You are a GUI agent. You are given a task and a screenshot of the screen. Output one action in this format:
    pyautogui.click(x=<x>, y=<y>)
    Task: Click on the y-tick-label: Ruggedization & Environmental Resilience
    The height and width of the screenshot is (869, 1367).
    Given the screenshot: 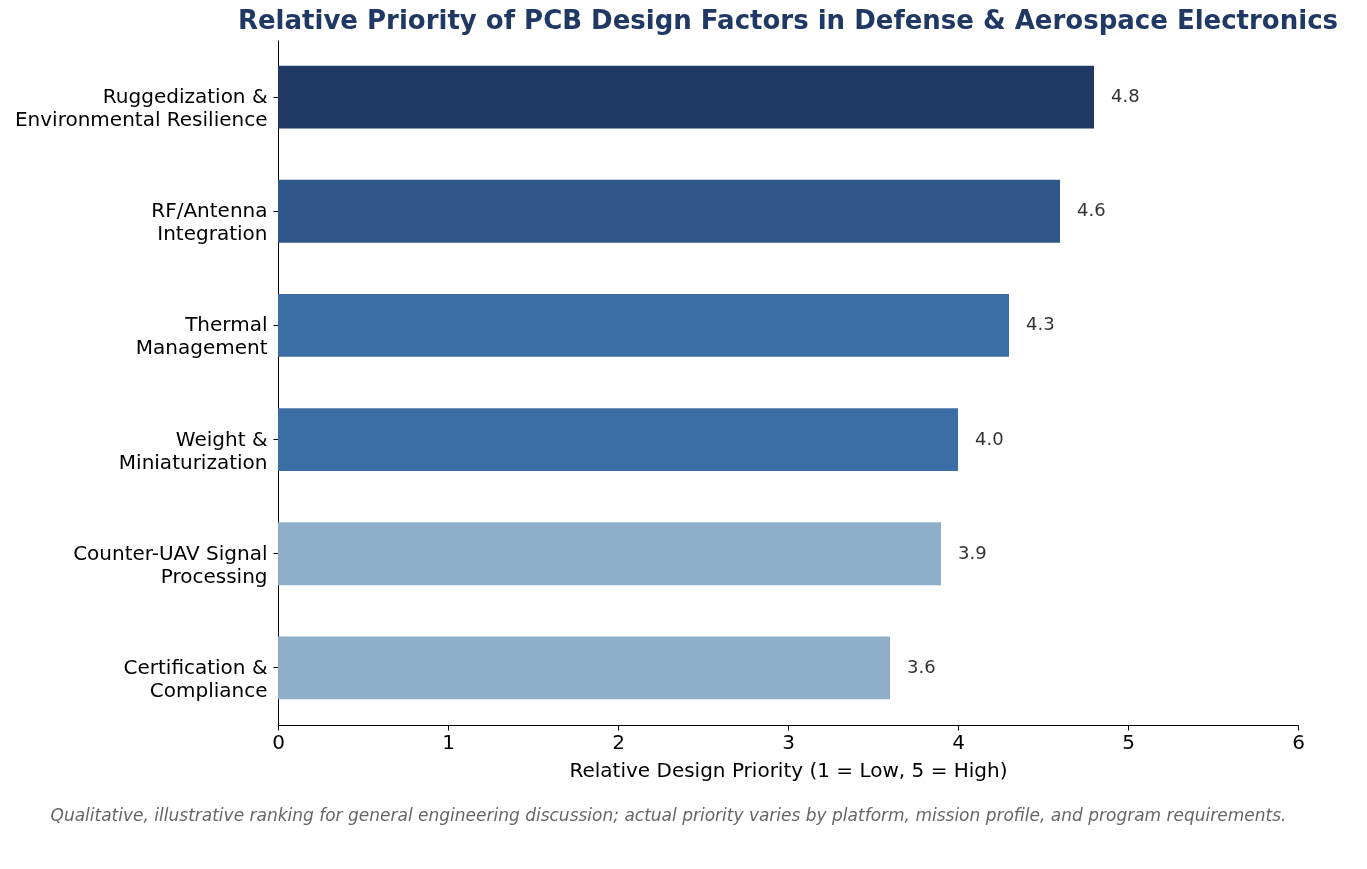 What is the action you would take?
    pyautogui.click(x=141, y=108)
    